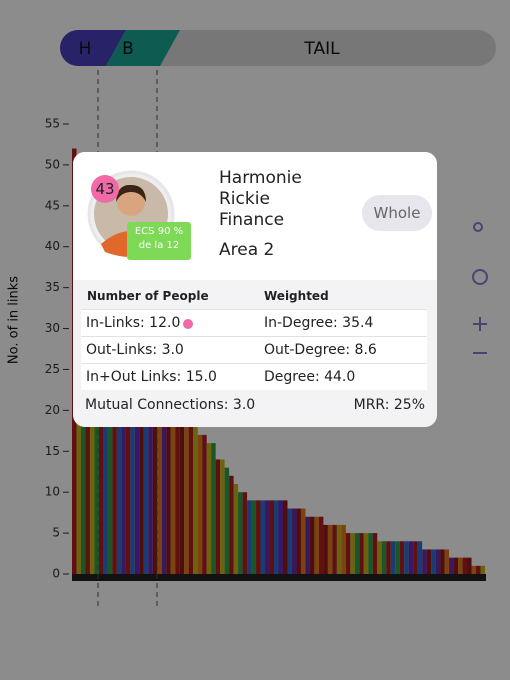 This screenshot has width=510, height=680. What do you see at coordinates (252, 220) in the screenshot?
I see `department: Finance` at bounding box center [252, 220].